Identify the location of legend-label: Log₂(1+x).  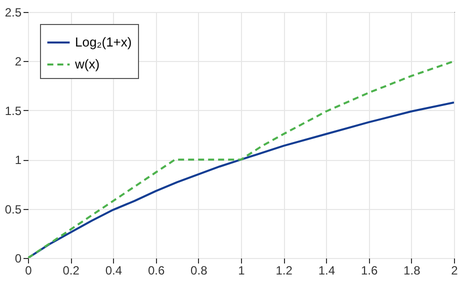
(103, 42).